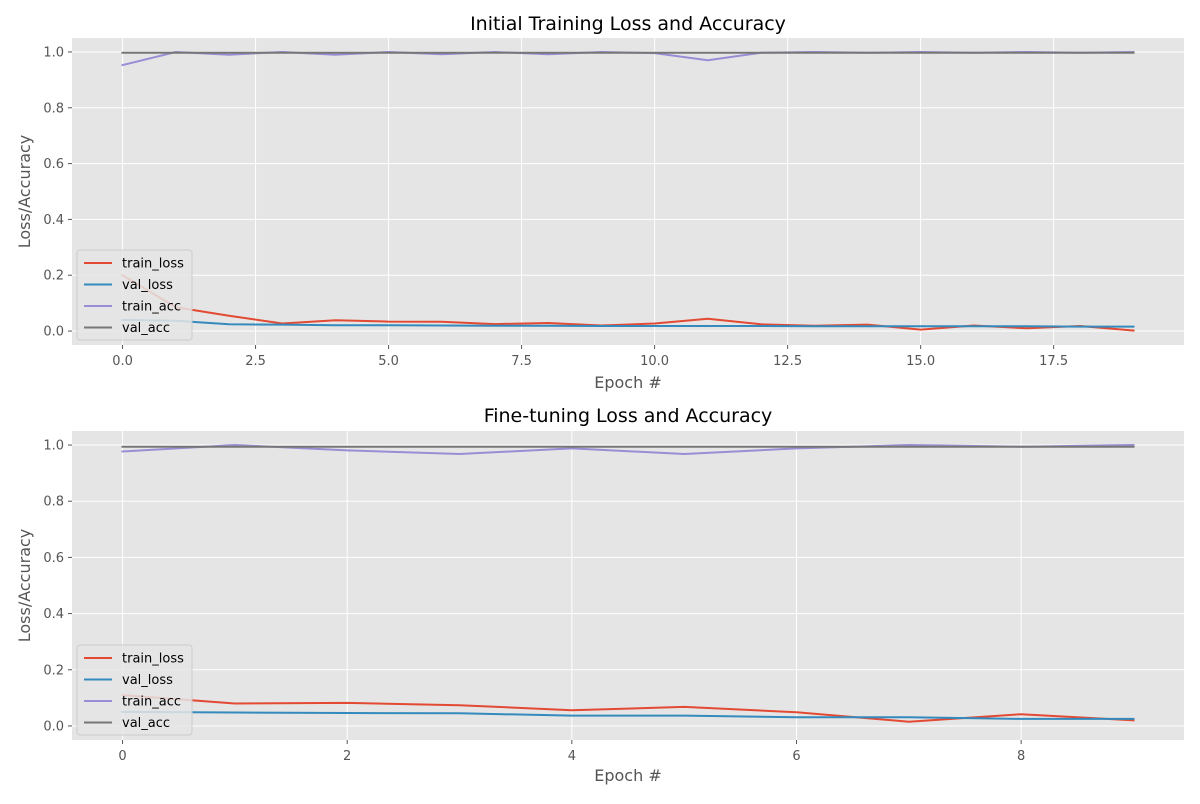 This screenshot has width=1200, height=804. What do you see at coordinates (654, 361) in the screenshot?
I see `x-tick-label: 10.0` at bounding box center [654, 361].